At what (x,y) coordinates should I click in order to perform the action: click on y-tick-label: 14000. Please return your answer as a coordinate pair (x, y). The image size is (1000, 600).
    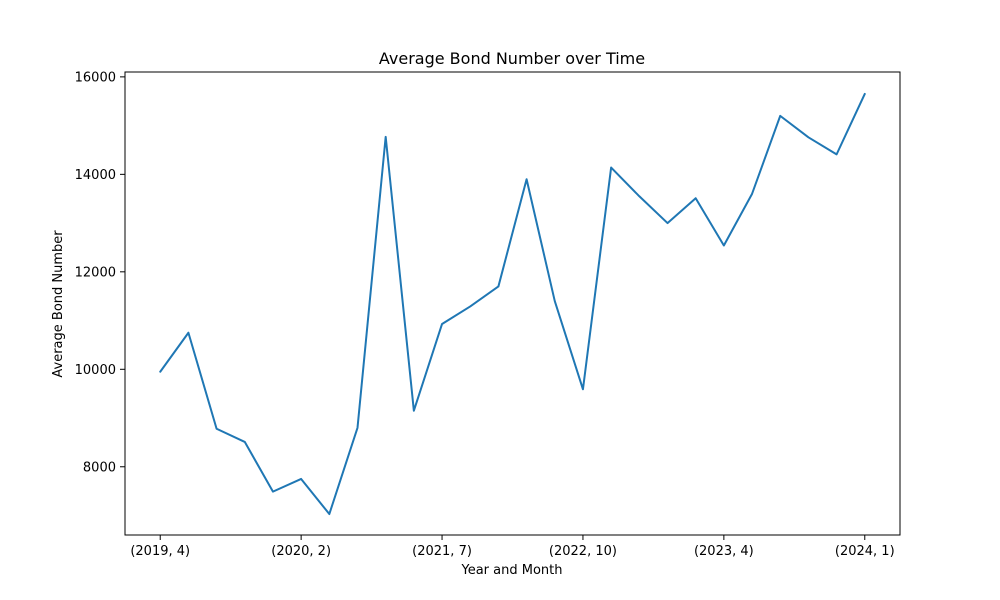
    Looking at the image, I should click on (95, 175).